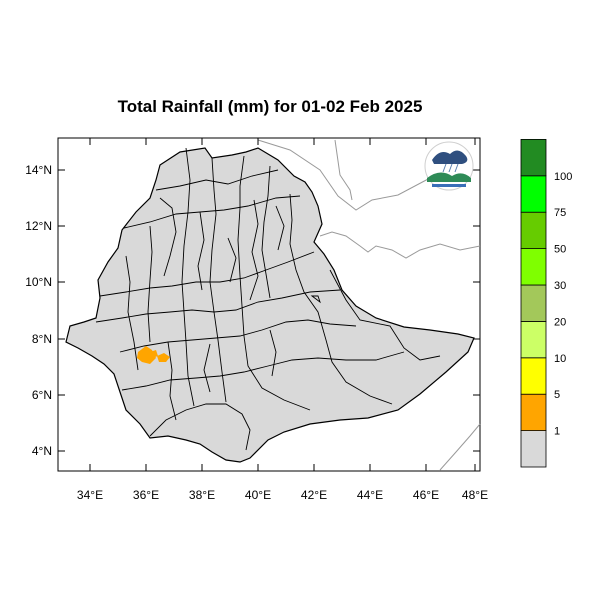 The height and width of the screenshot is (600, 600). What do you see at coordinates (449, 166) in the screenshot?
I see `meteorology-agency-logo` at bounding box center [449, 166].